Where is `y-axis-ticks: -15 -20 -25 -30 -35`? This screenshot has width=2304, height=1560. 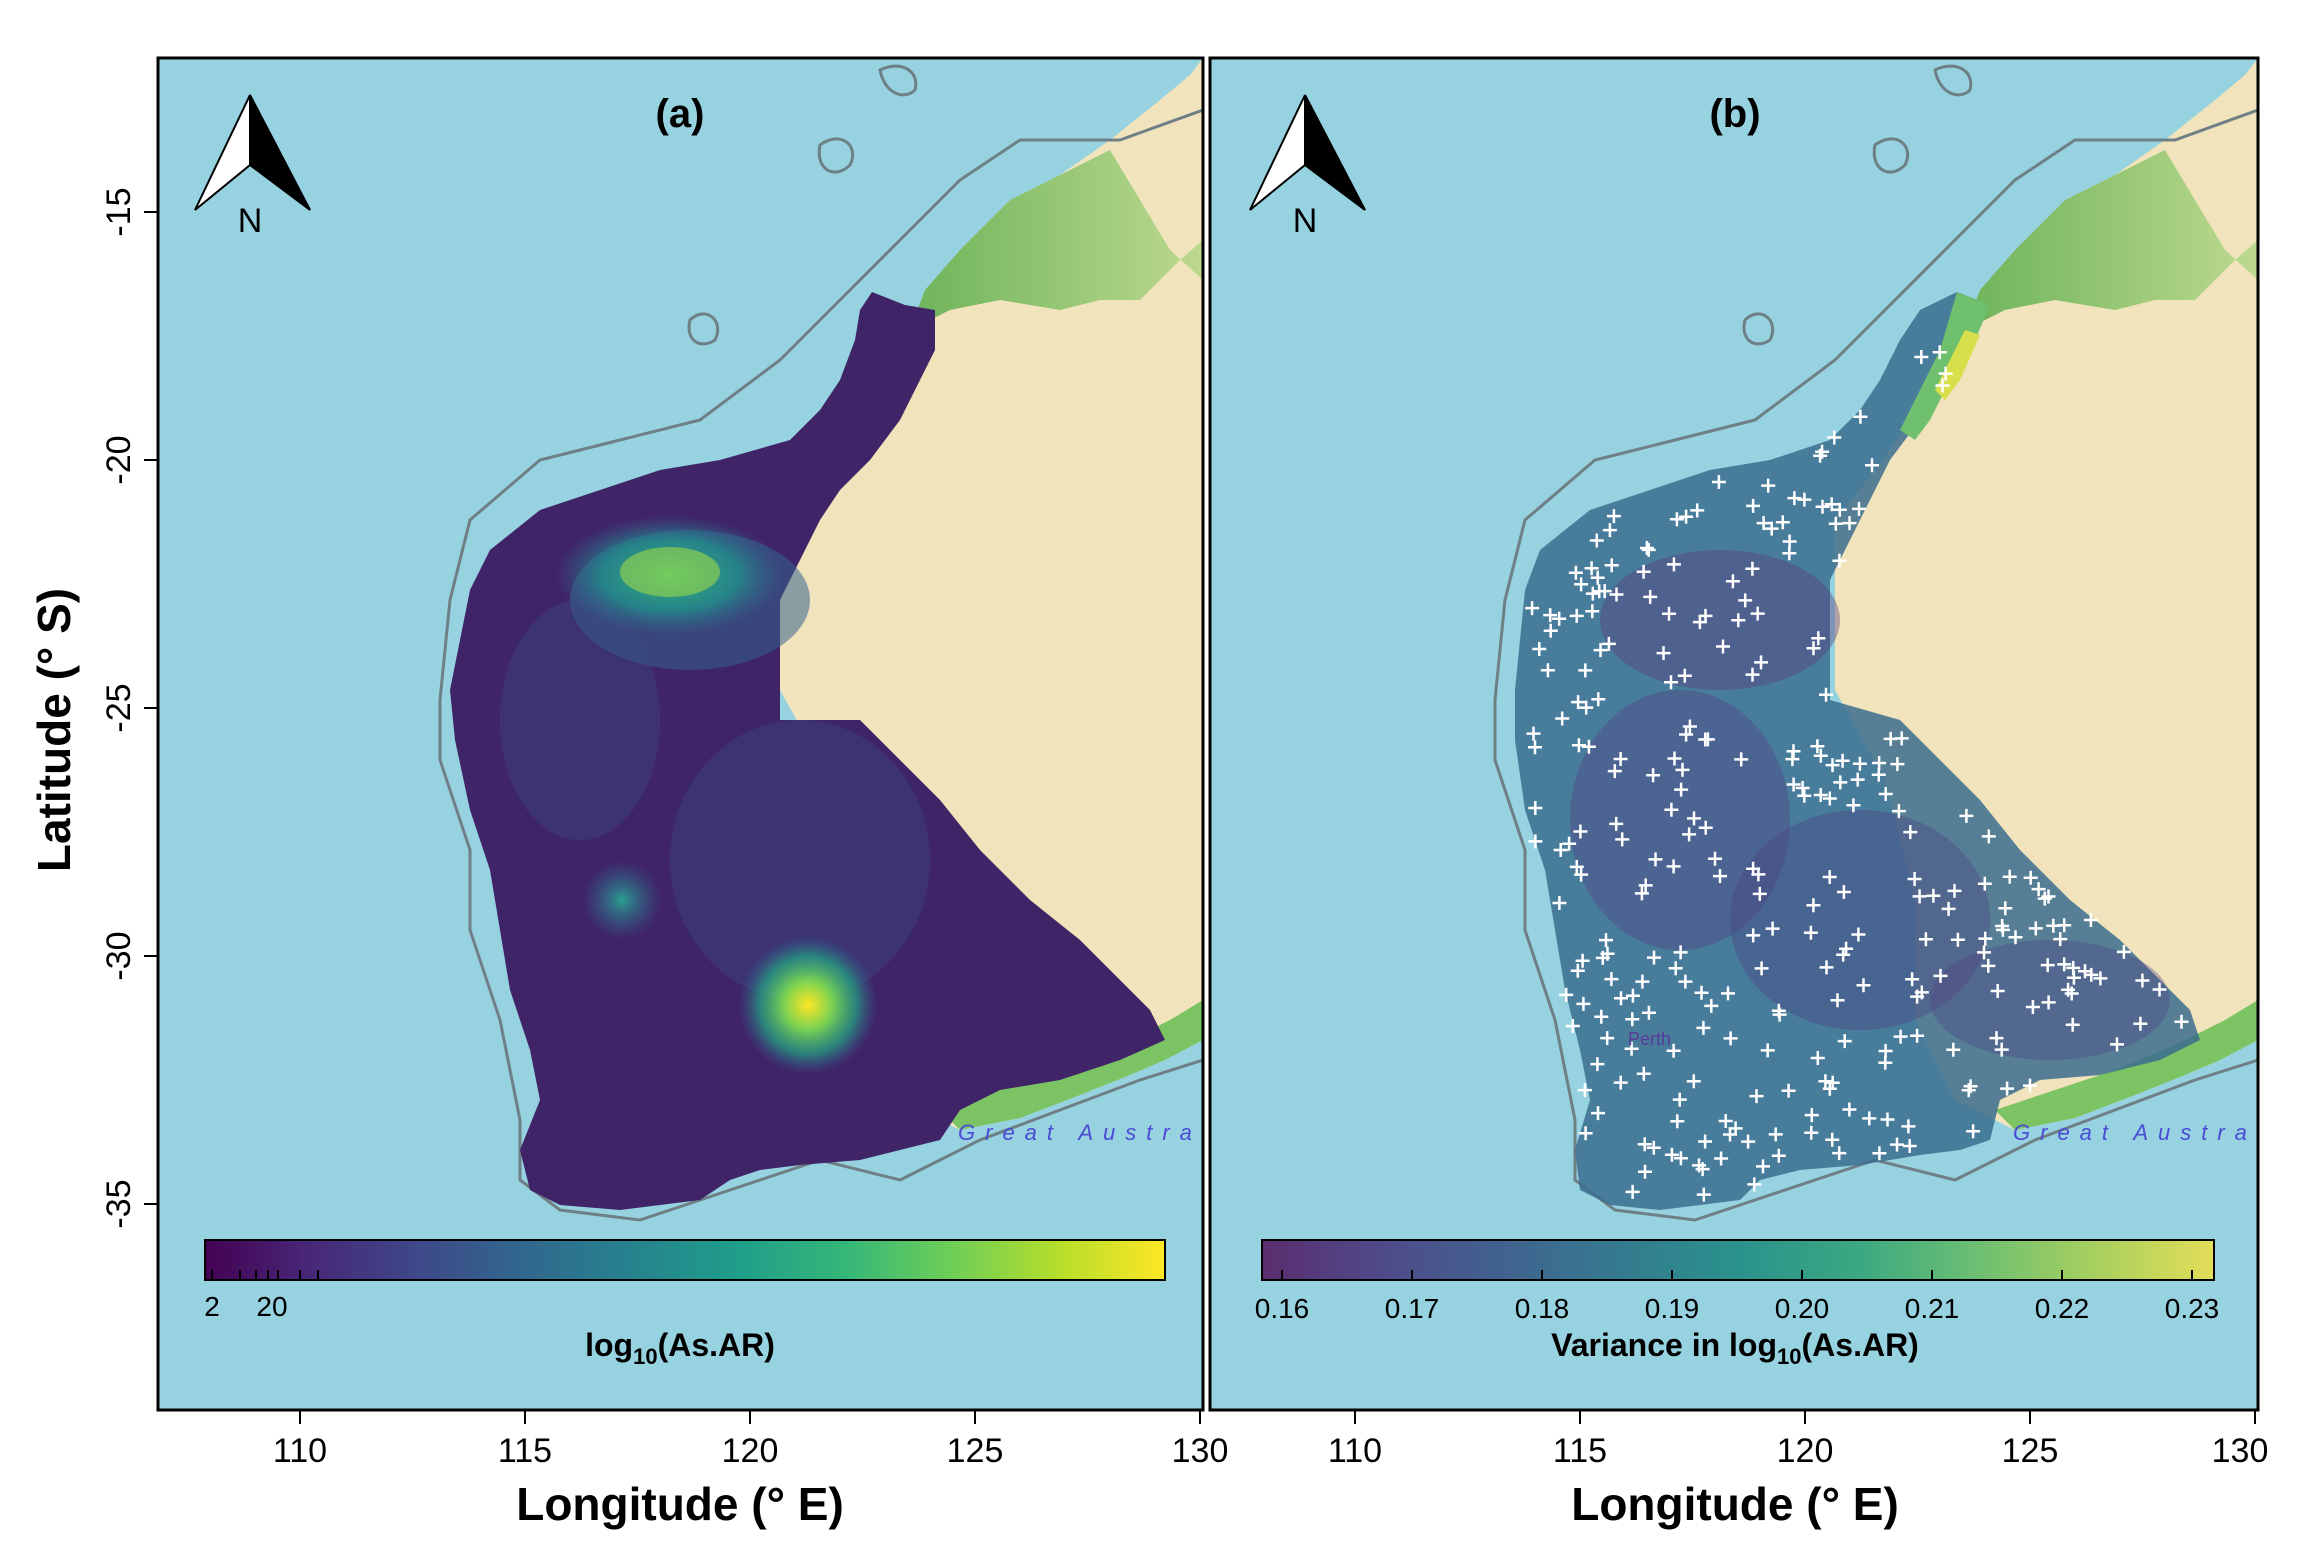
y-axis-ticks: -15 -20 -25 -30 -35 is located at coordinates (129, 708).